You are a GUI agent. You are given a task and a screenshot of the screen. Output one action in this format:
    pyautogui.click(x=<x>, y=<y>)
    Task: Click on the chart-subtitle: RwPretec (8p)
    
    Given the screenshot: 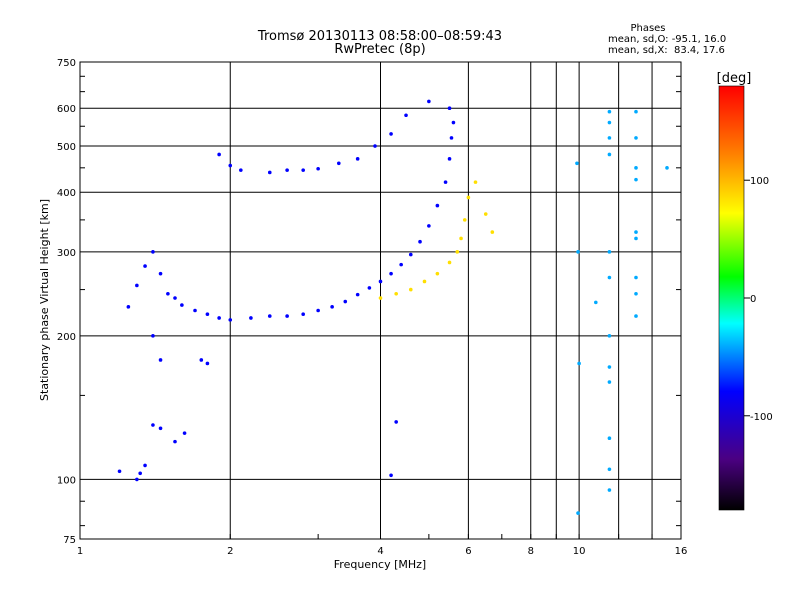 What is the action you would take?
    pyautogui.click(x=379, y=49)
    